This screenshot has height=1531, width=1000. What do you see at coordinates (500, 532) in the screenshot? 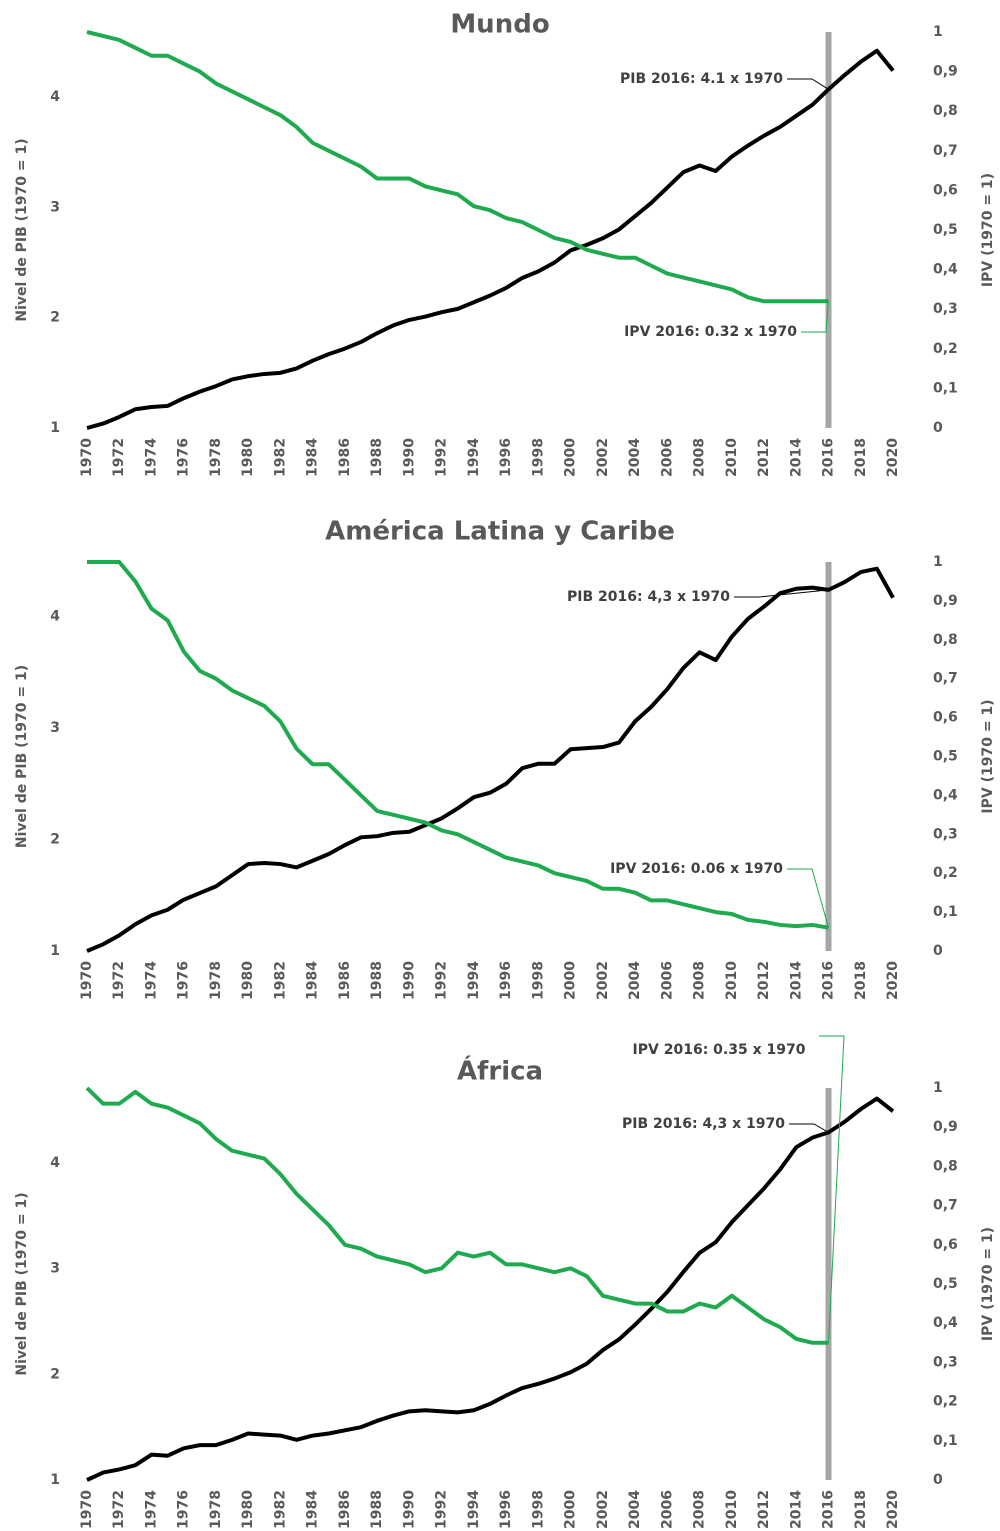
I see `chart-title: América Latina y Caribe` at bounding box center [500, 532].